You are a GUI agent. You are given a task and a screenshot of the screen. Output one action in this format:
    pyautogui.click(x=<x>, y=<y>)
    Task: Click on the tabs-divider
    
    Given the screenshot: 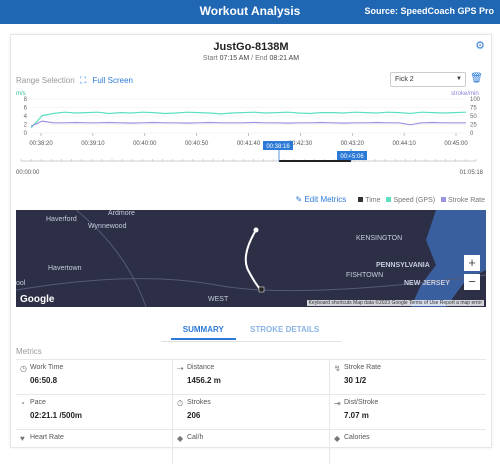 What is the action you would take?
    pyautogui.click(x=251, y=341)
    